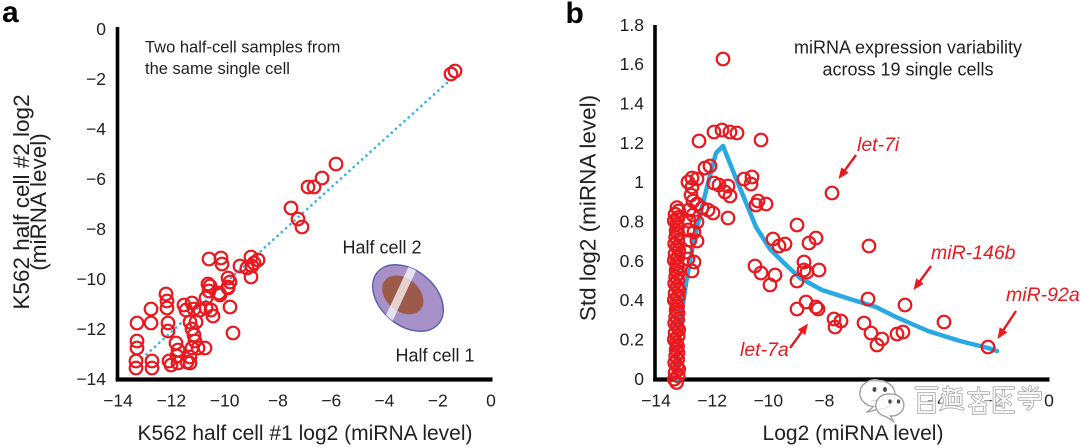 The width and height of the screenshot is (1080, 448). I want to click on svg-text: b, so click(575, 15).